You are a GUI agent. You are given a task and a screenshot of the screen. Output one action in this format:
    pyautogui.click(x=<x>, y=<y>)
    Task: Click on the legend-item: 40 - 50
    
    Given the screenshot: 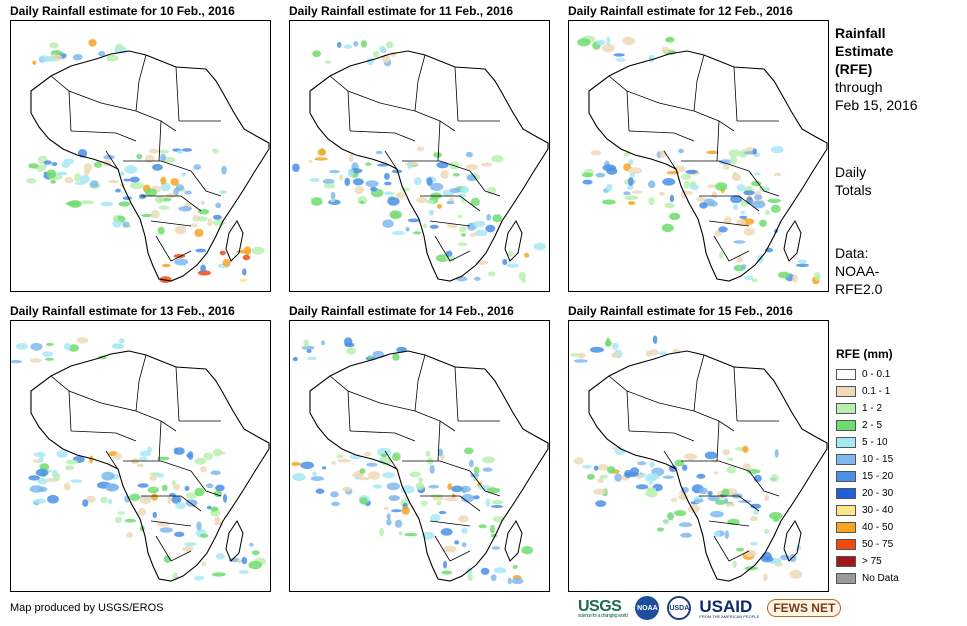 What is the action you would take?
    pyautogui.click(x=867, y=527)
    